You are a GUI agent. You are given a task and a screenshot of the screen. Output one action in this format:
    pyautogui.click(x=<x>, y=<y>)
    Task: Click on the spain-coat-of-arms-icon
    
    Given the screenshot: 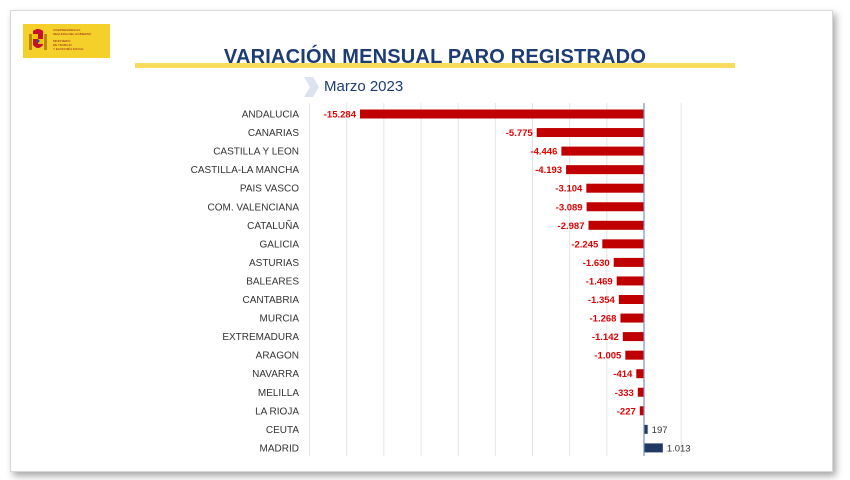 What is the action you would take?
    pyautogui.click(x=38, y=39)
    